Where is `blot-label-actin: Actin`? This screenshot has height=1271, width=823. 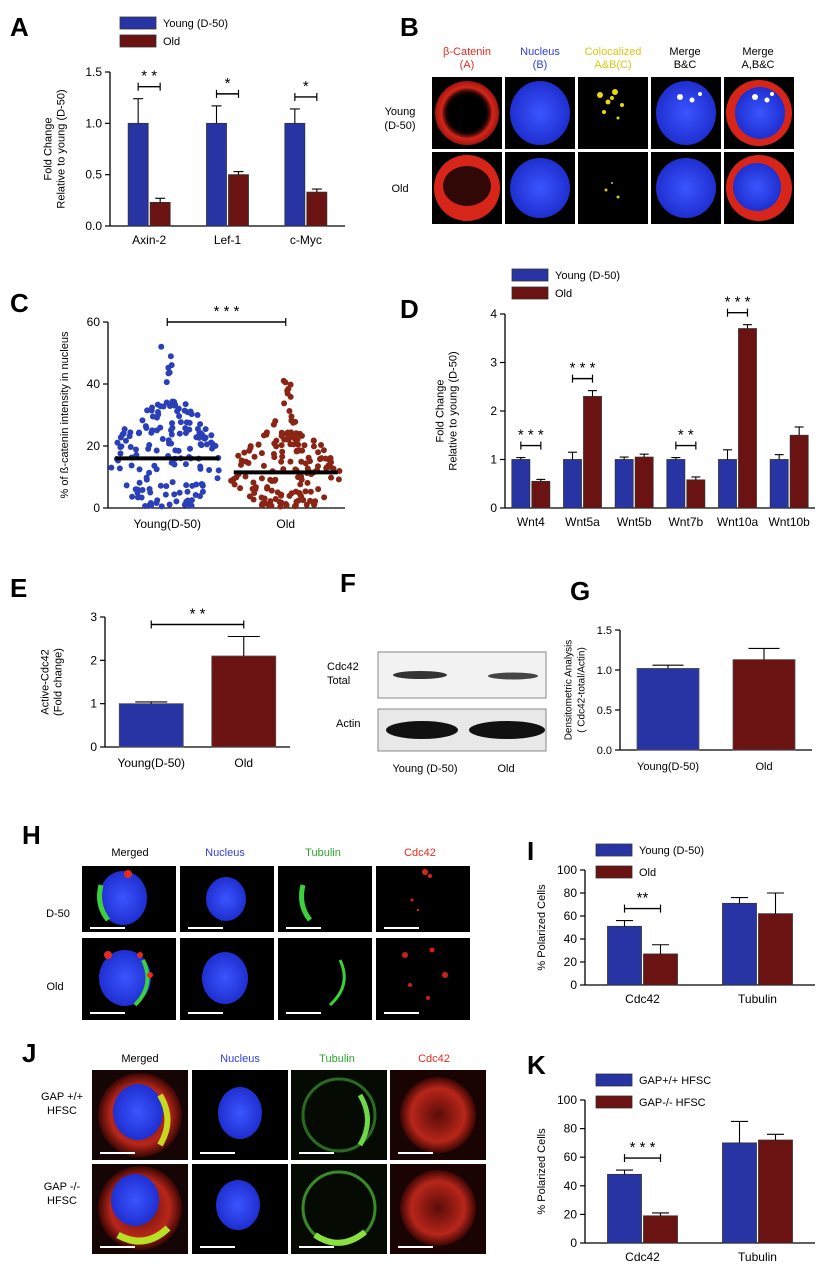 blot-label-actin: Actin is located at coordinates (348, 724).